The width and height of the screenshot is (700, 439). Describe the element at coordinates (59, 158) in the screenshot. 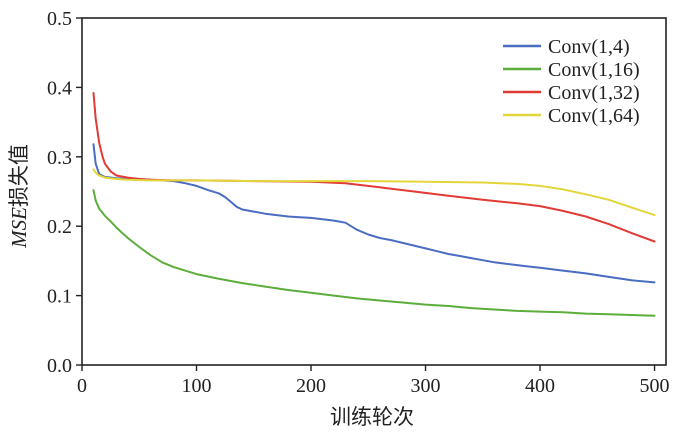

I see `y-tick-label: 0.3` at that location.